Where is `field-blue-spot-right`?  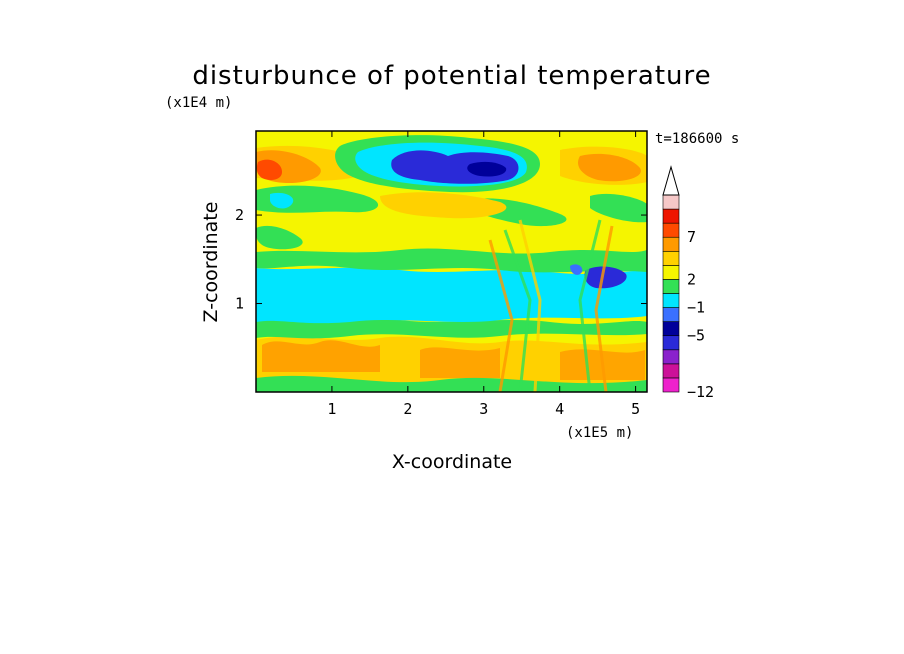
field-blue-spot-right is located at coordinates (605, 277).